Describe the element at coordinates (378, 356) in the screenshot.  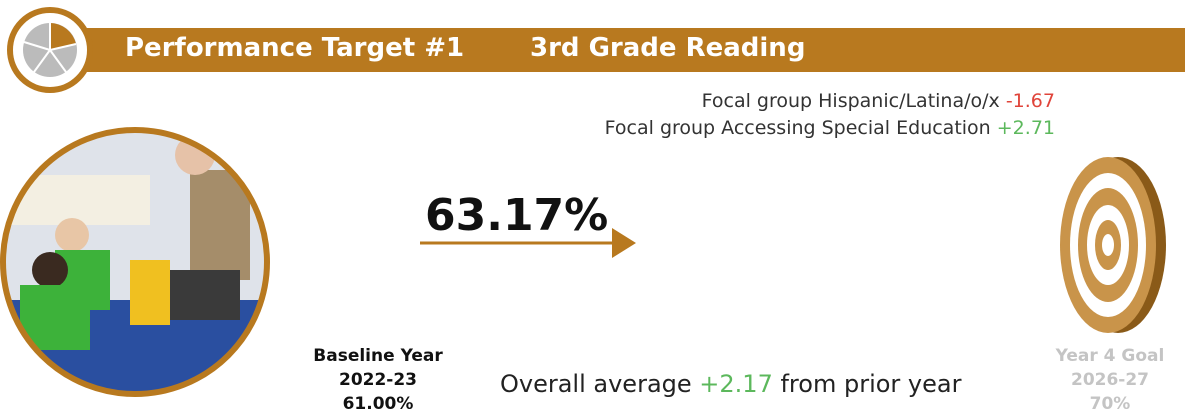
I see `baseline-label: Baseline Year` at that location.